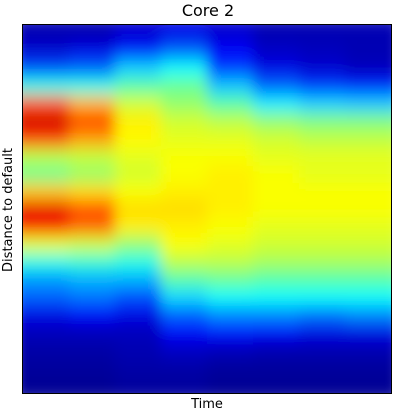 This screenshot has height=413, width=401. Describe the element at coordinates (8, 210) in the screenshot. I see `y-axis-label: Distance to default` at that location.